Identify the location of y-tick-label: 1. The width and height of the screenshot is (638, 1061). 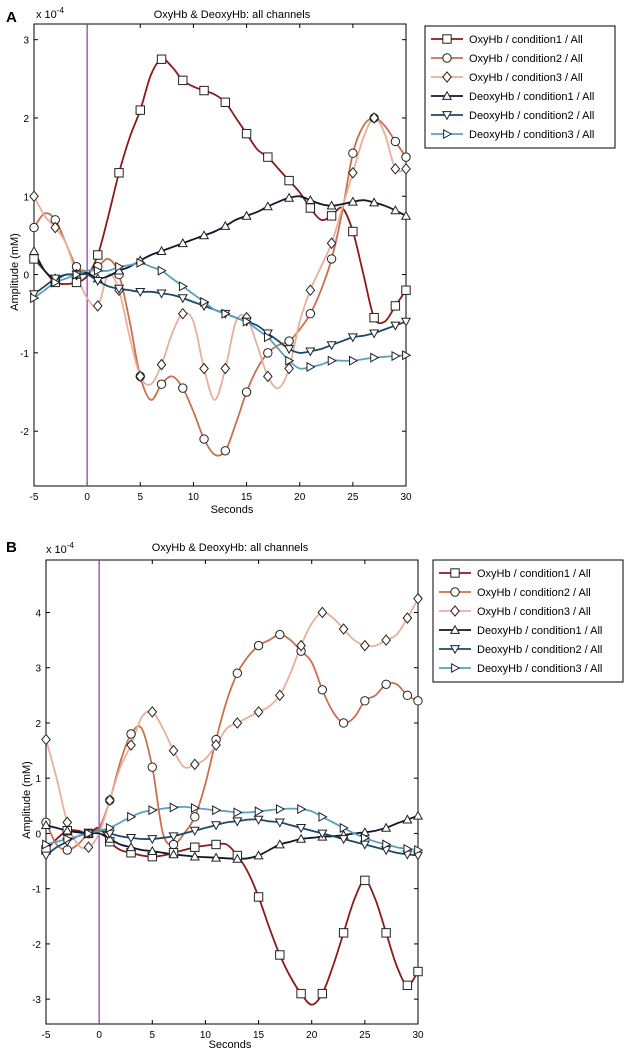
(26, 197).